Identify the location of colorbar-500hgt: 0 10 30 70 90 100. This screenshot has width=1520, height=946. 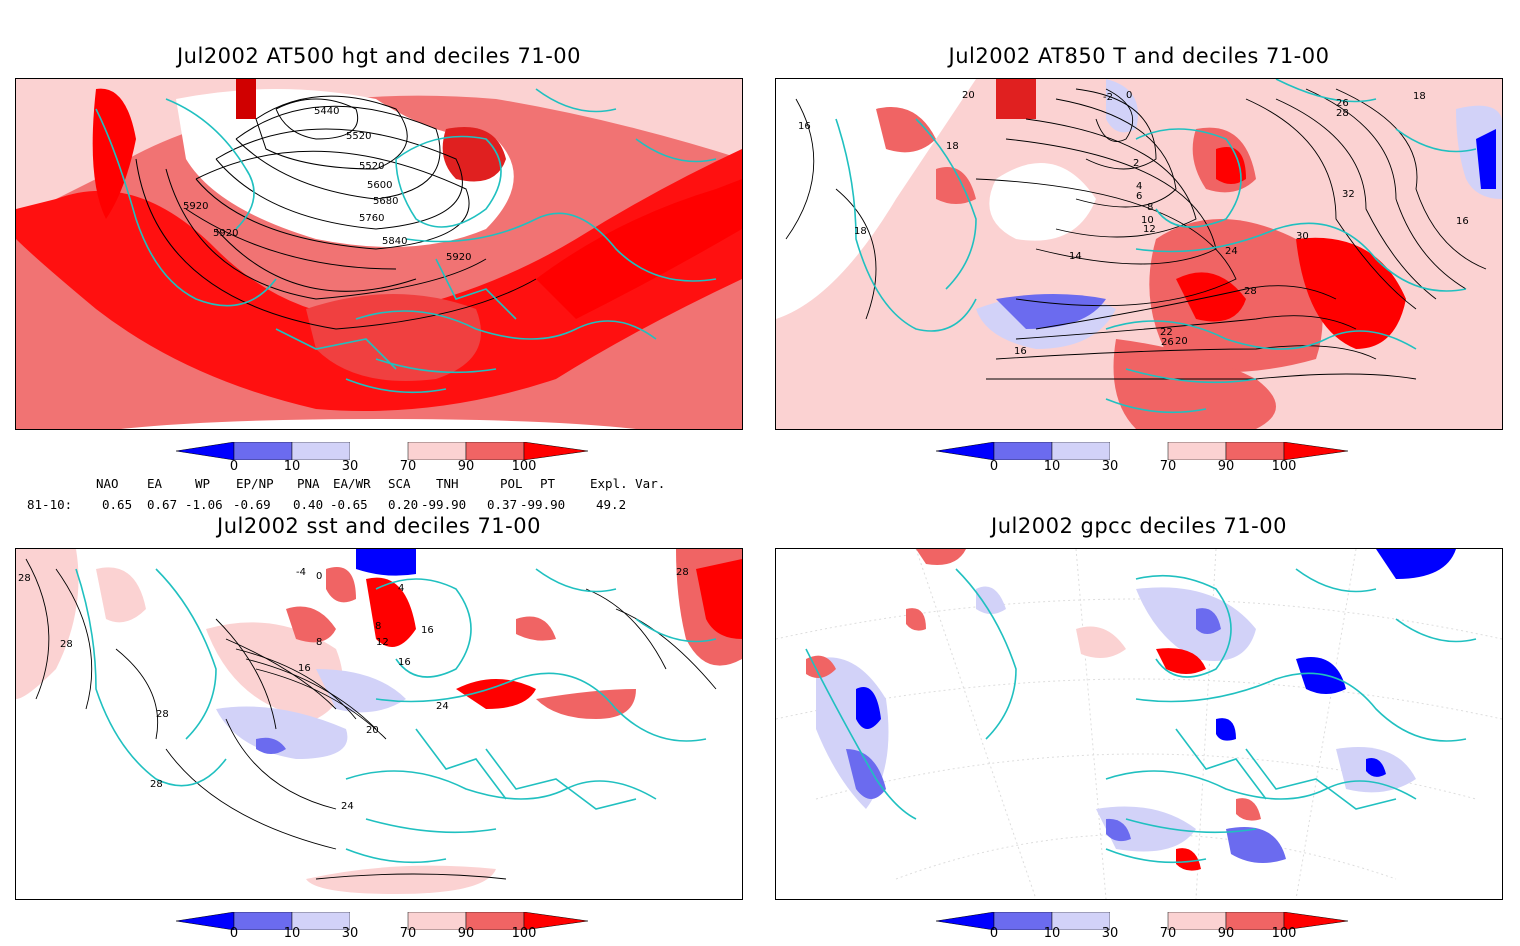
(382, 459).